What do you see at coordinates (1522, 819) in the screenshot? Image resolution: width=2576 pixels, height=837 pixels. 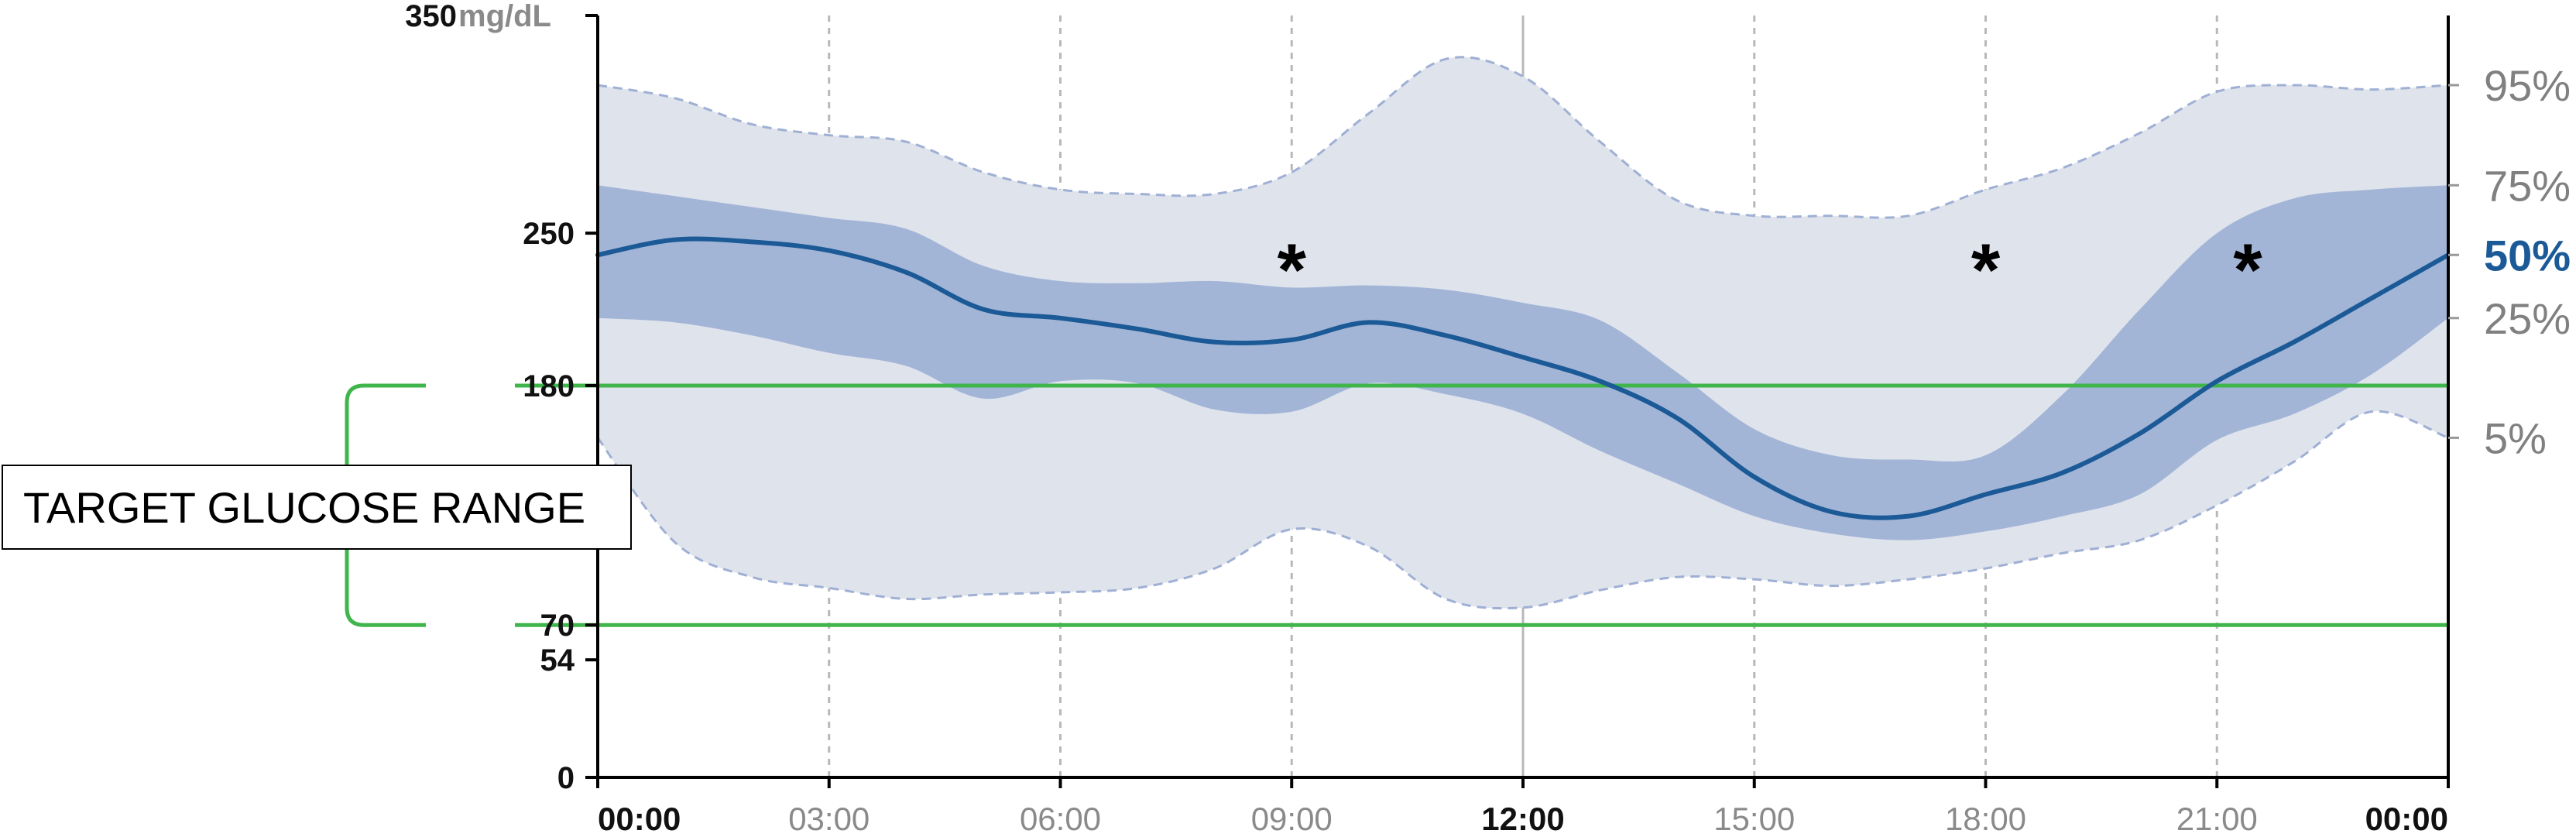 I see `x-tick-label-4: 12:00` at bounding box center [1522, 819].